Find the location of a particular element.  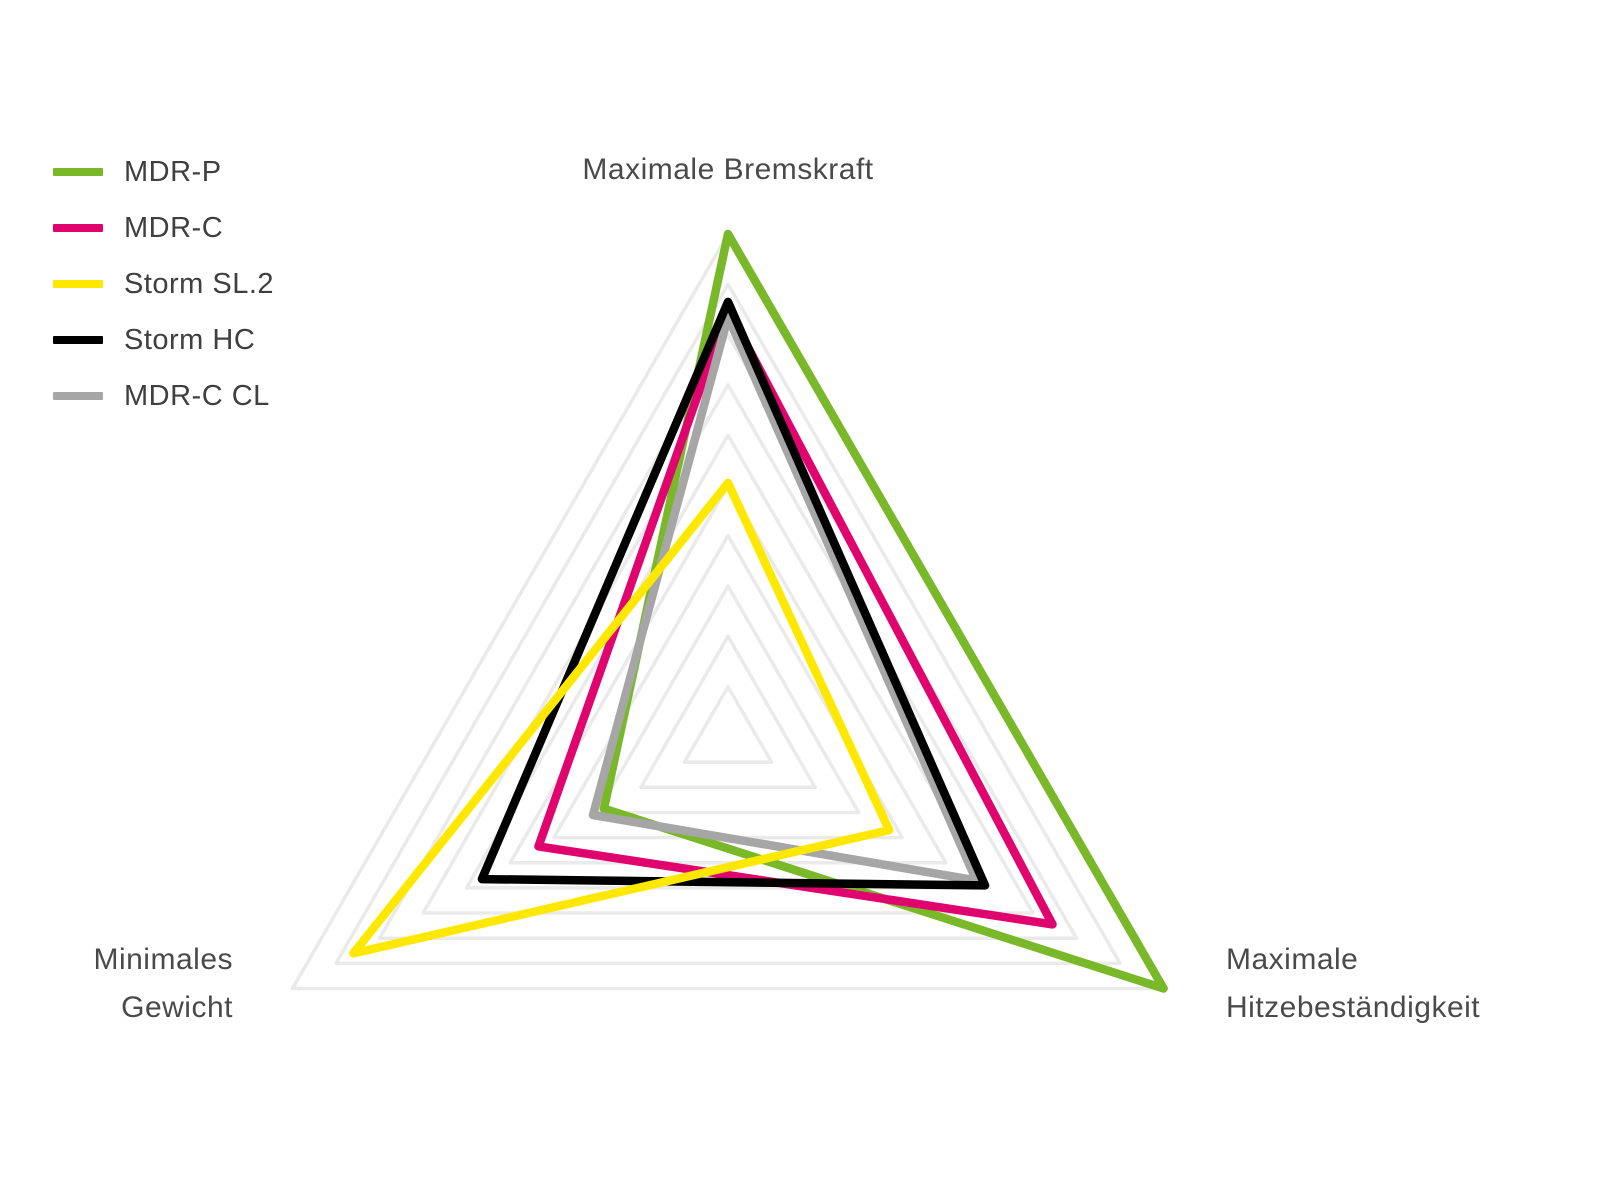

legend-label: MDR-C CL is located at coordinates (197, 395).